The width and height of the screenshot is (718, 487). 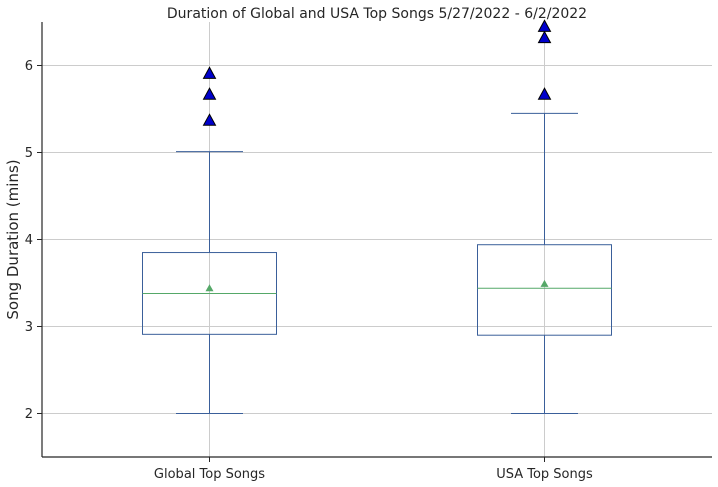 What do you see at coordinates (29, 327) in the screenshot?
I see `y-tick-label: 3` at bounding box center [29, 327].